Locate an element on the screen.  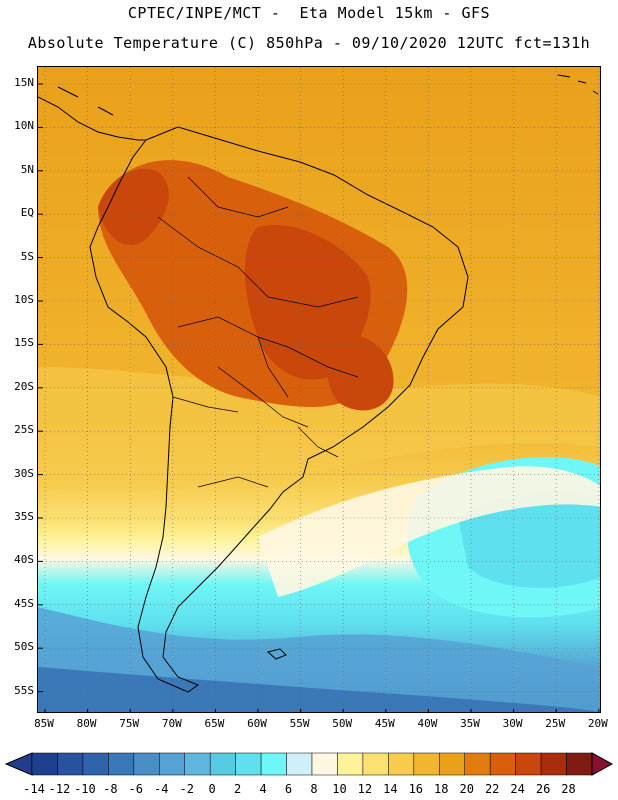
colorbar-label: 10 is located at coordinates (339, 789).